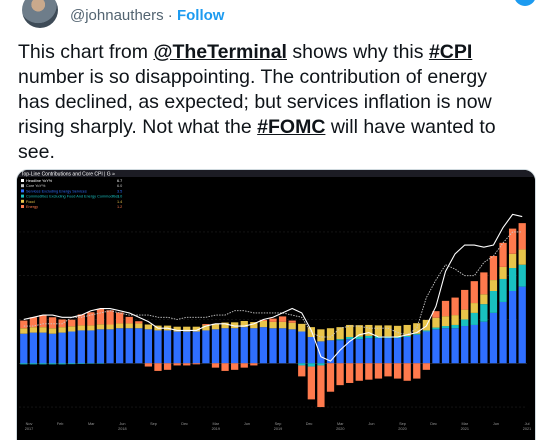  Describe the element at coordinates (402, 429) in the screenshot. I see `x-tick-year: 2020` at that location.